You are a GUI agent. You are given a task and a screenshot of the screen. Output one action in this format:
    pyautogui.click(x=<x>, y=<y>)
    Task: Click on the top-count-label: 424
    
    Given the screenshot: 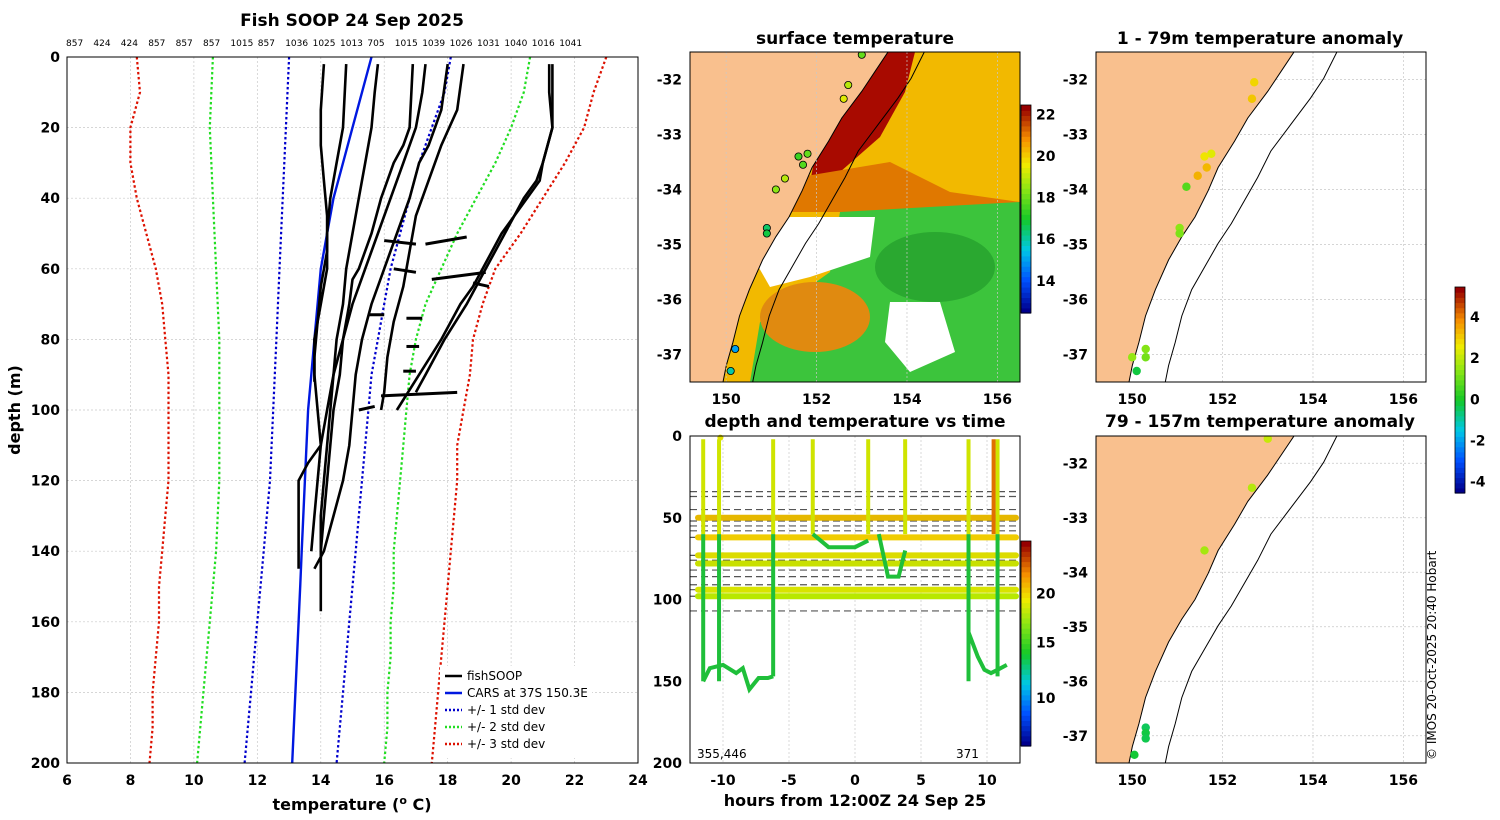 What is the action you would take?
    pyautogui.click(x=101, y=44)
    